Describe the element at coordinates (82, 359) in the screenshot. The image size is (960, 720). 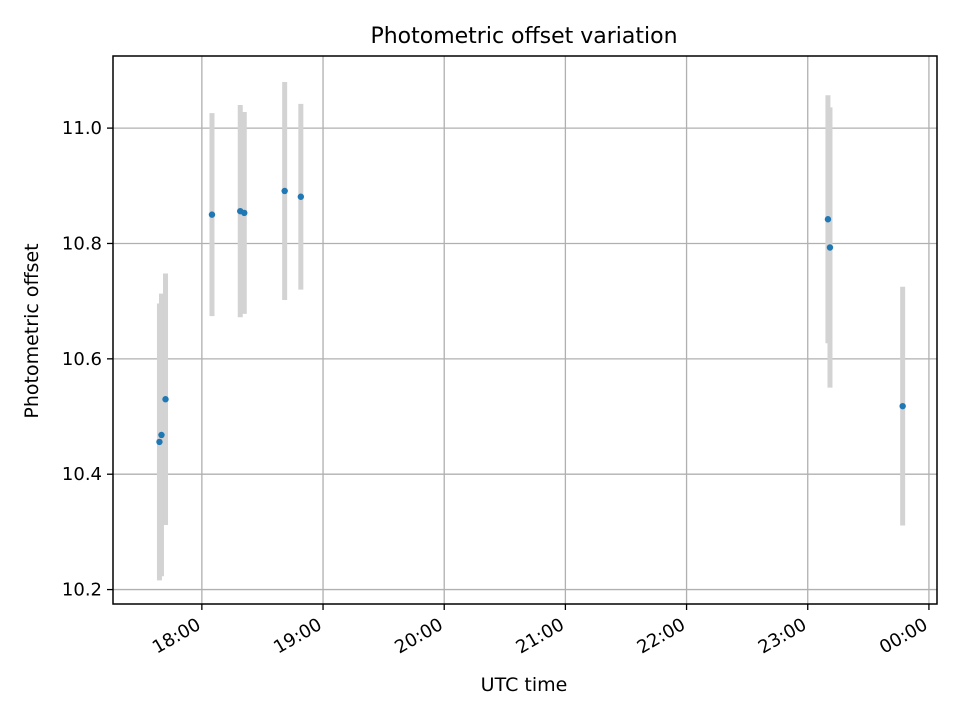
I see `y-tick-label: 10.6` at that location.